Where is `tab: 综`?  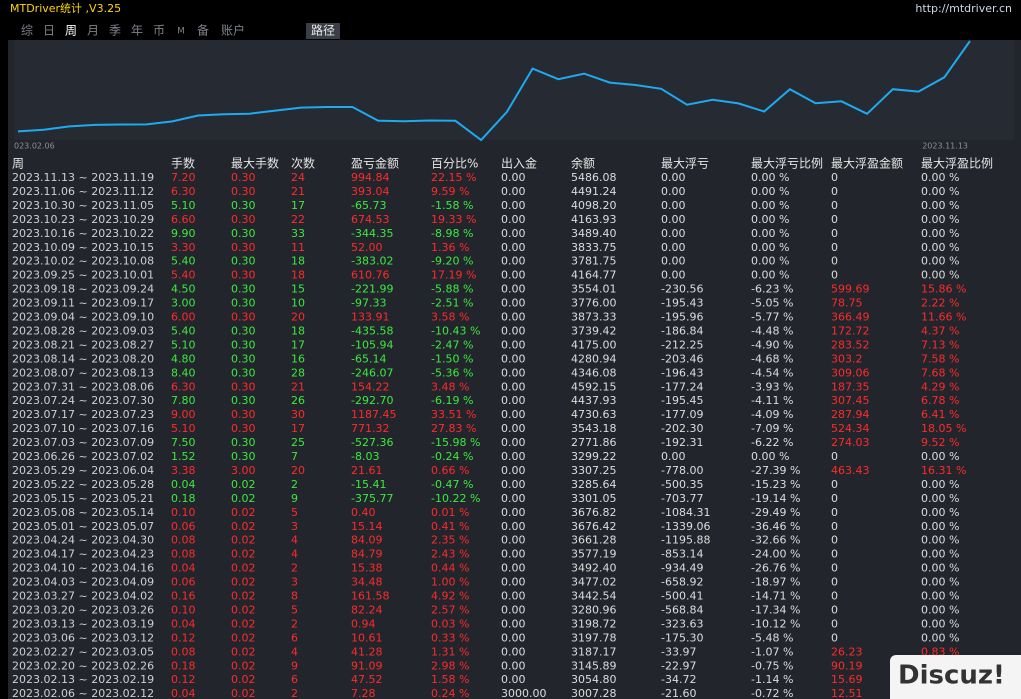
tab: 综 is located at coordinates (27, 31).